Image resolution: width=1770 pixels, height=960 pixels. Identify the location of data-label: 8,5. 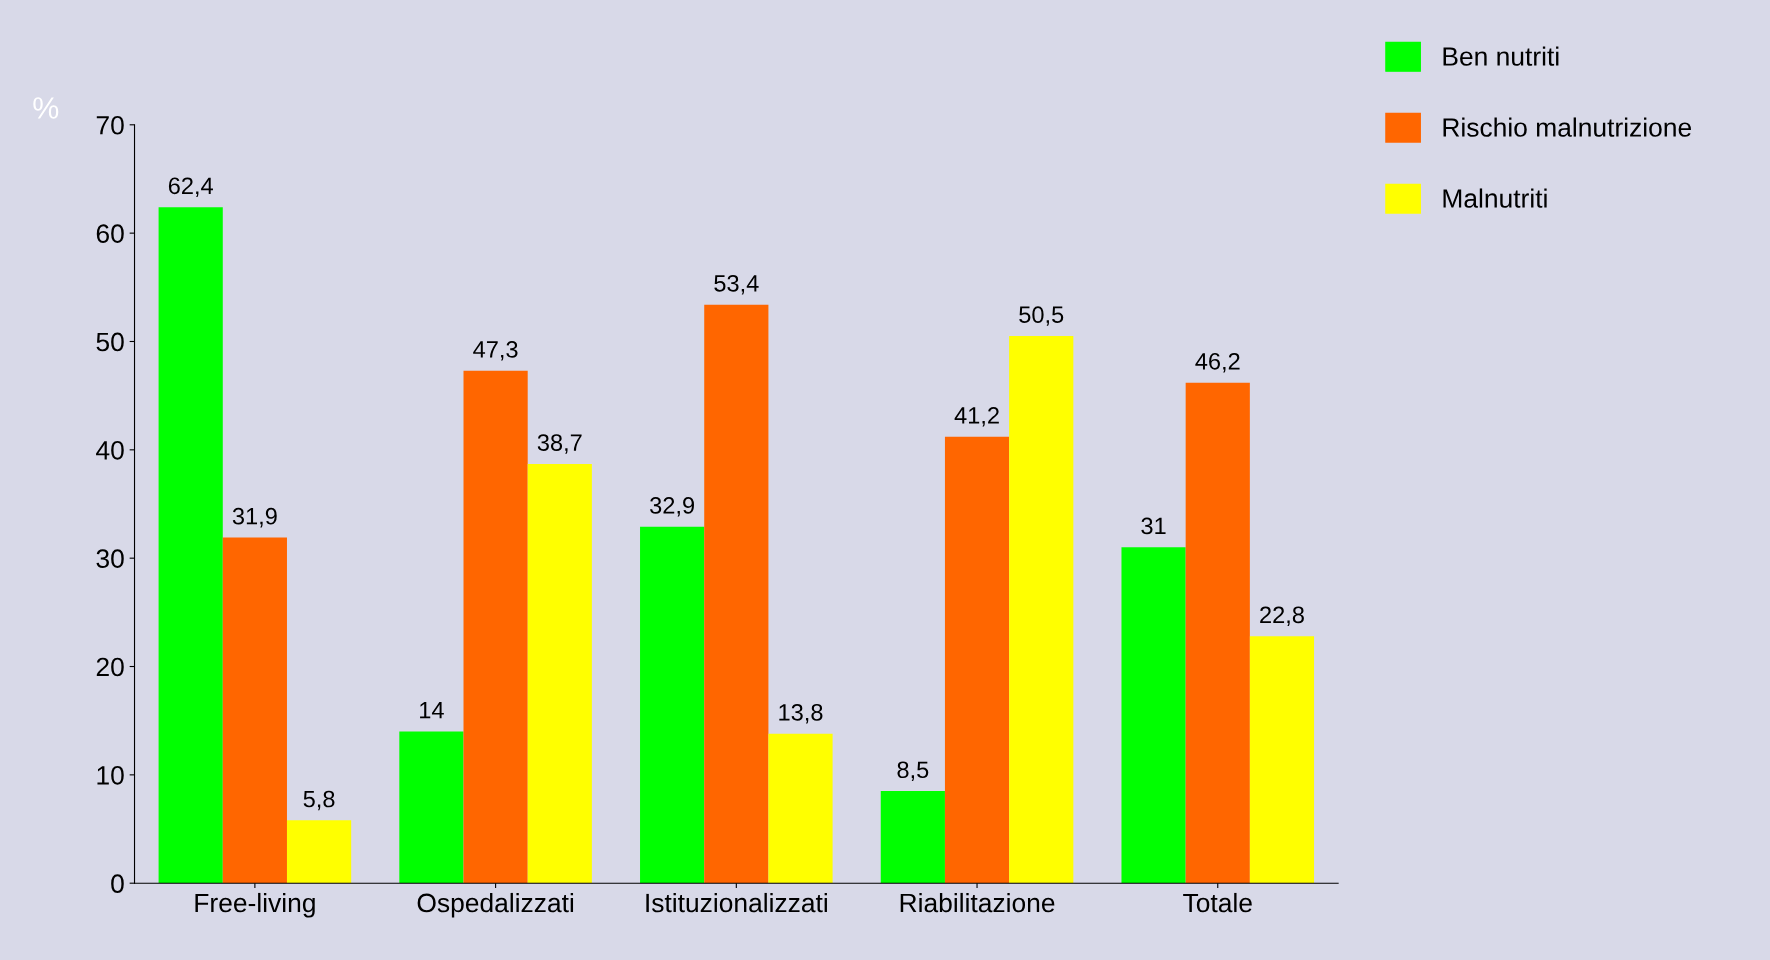
(913, 771).